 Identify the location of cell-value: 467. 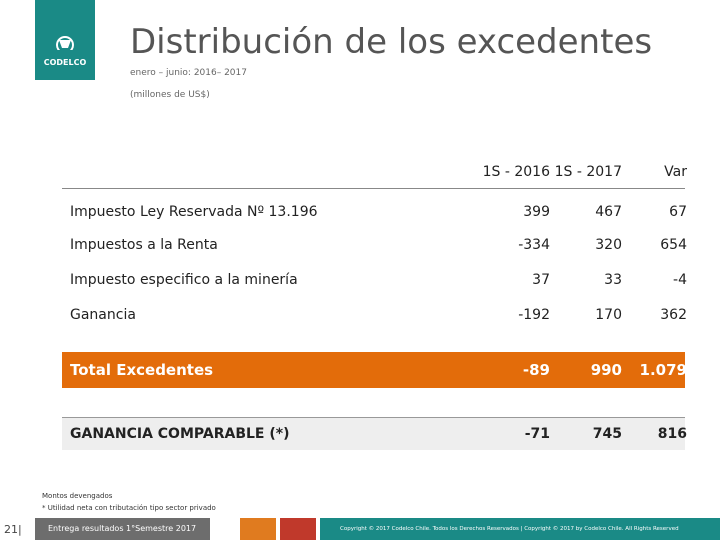
(608, 212).